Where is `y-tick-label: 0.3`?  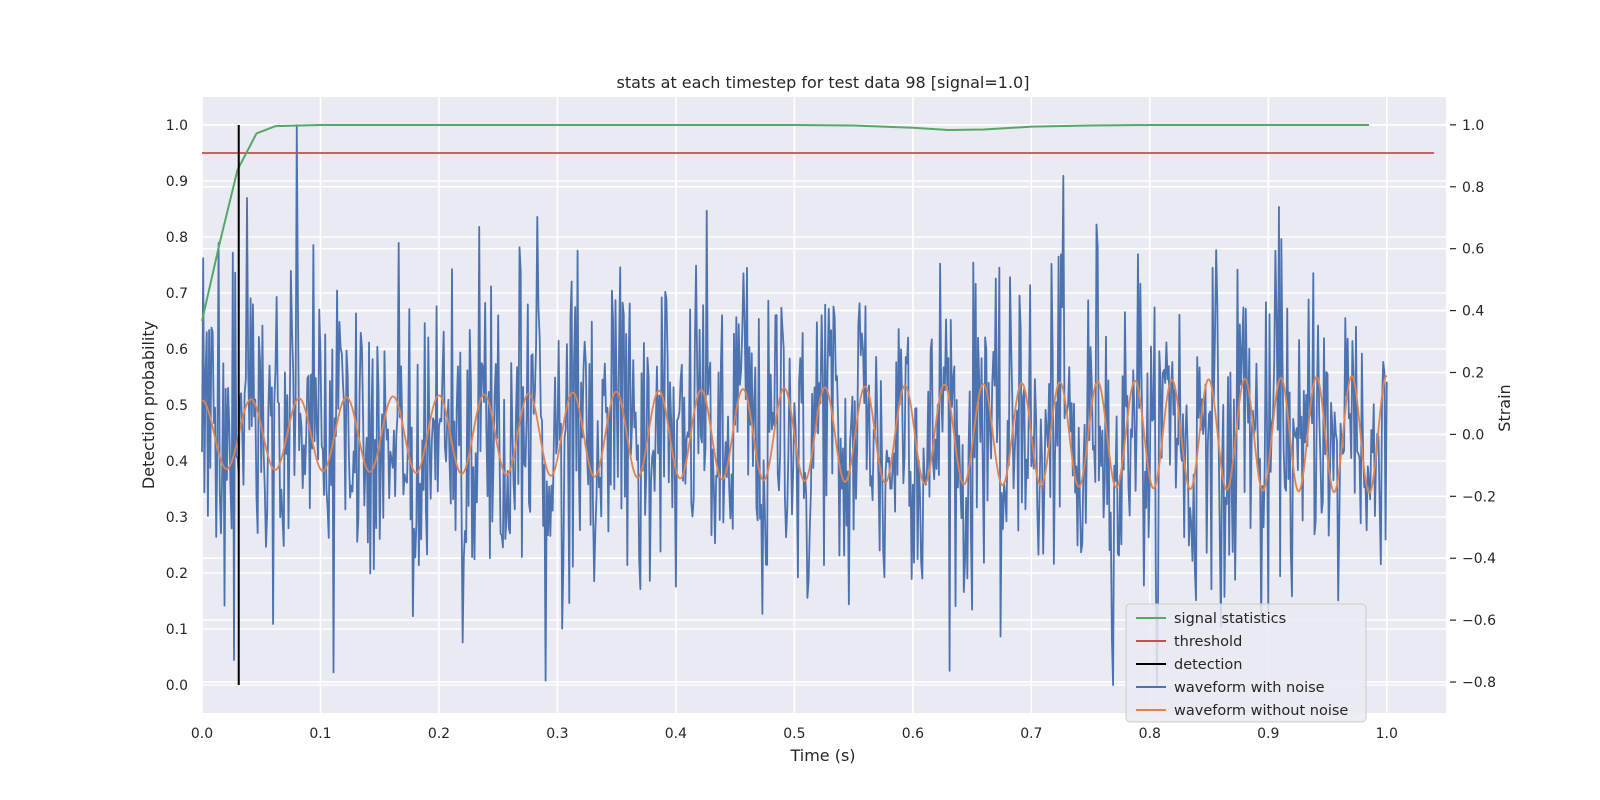 y-tick-label: 0.3 is located at coordinates (177, 518).